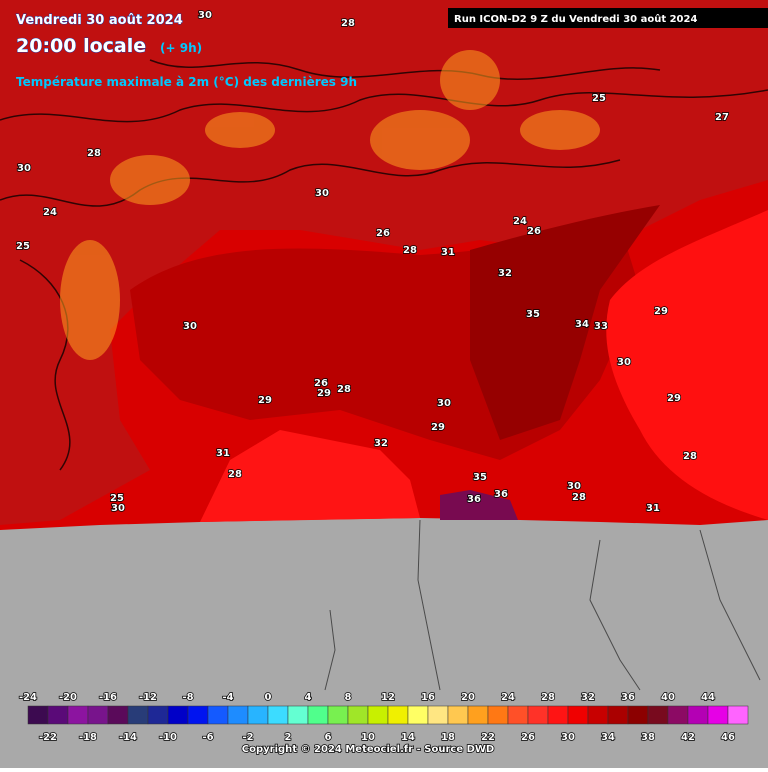 This screenshot has width=768, height=772. I want to click on scale-tick-label: 8, so click(348, 697).